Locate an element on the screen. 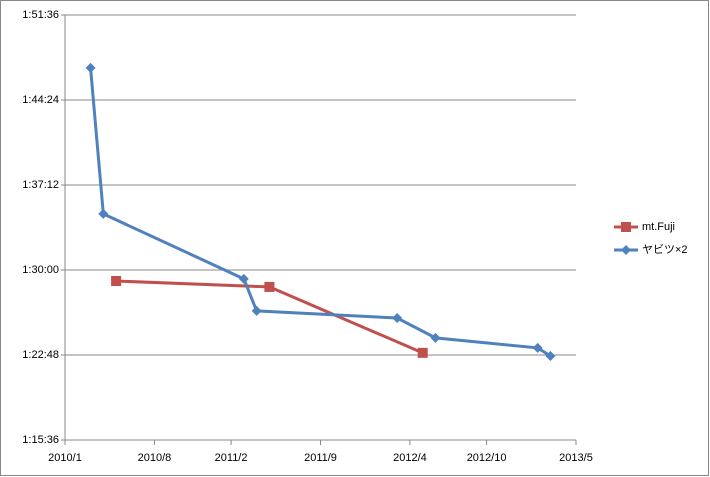 Image resolution: width=710 pixels, height=477 pixels. x-tick-label: 2011/9 is located at coordinates (320, 458).